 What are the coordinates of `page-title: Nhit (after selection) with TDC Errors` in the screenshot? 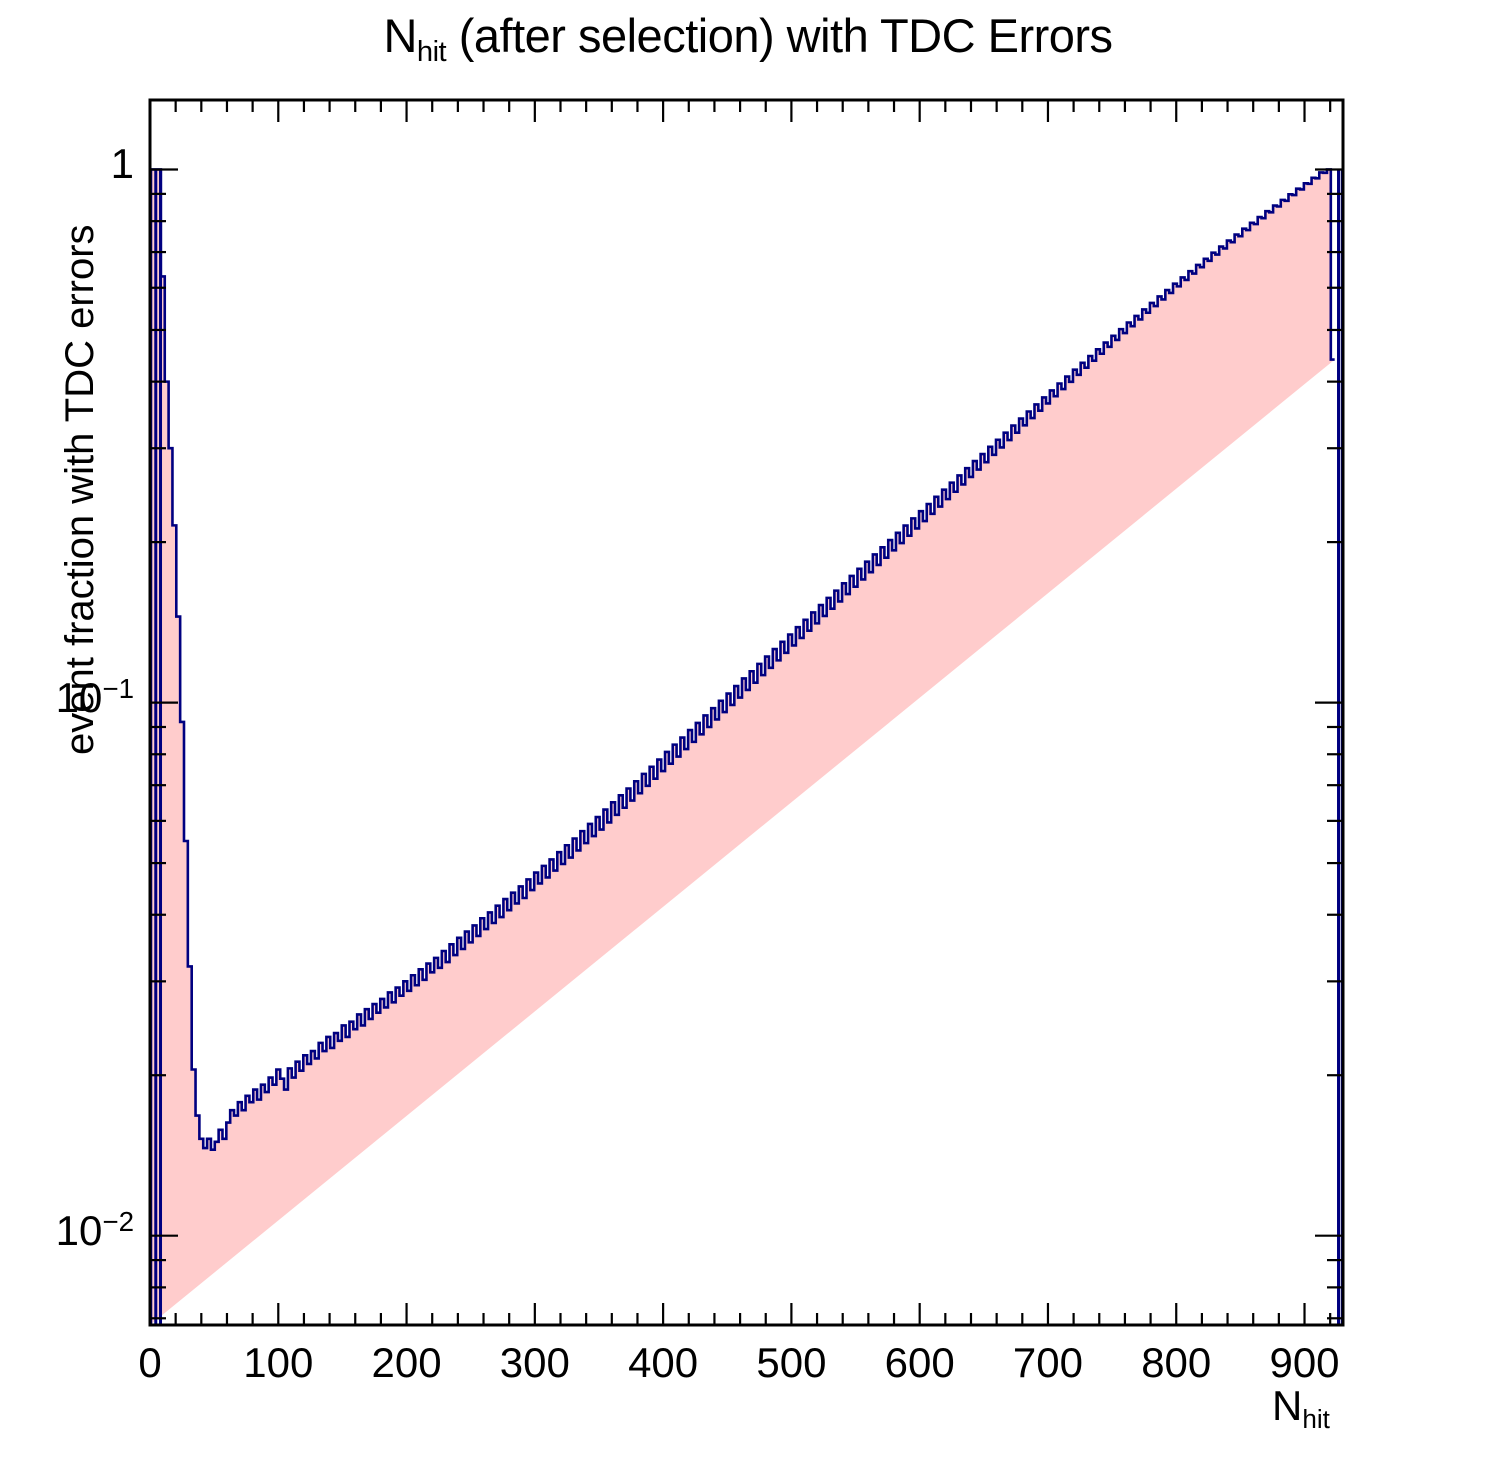 It's located at (748, 38).